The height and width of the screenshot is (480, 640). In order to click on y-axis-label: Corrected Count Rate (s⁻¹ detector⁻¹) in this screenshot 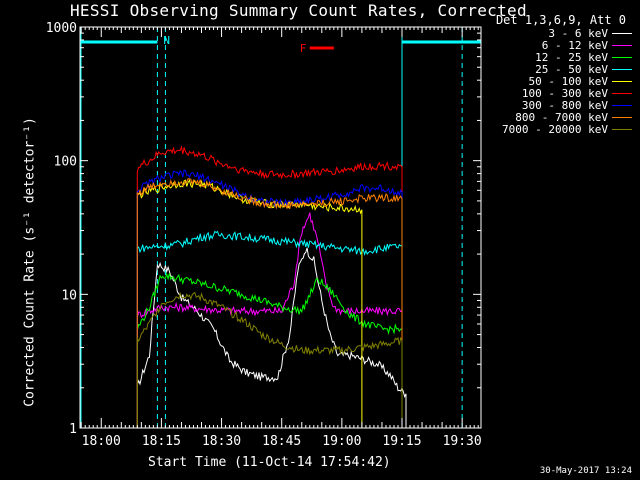, I will do `click(30, 262)`.